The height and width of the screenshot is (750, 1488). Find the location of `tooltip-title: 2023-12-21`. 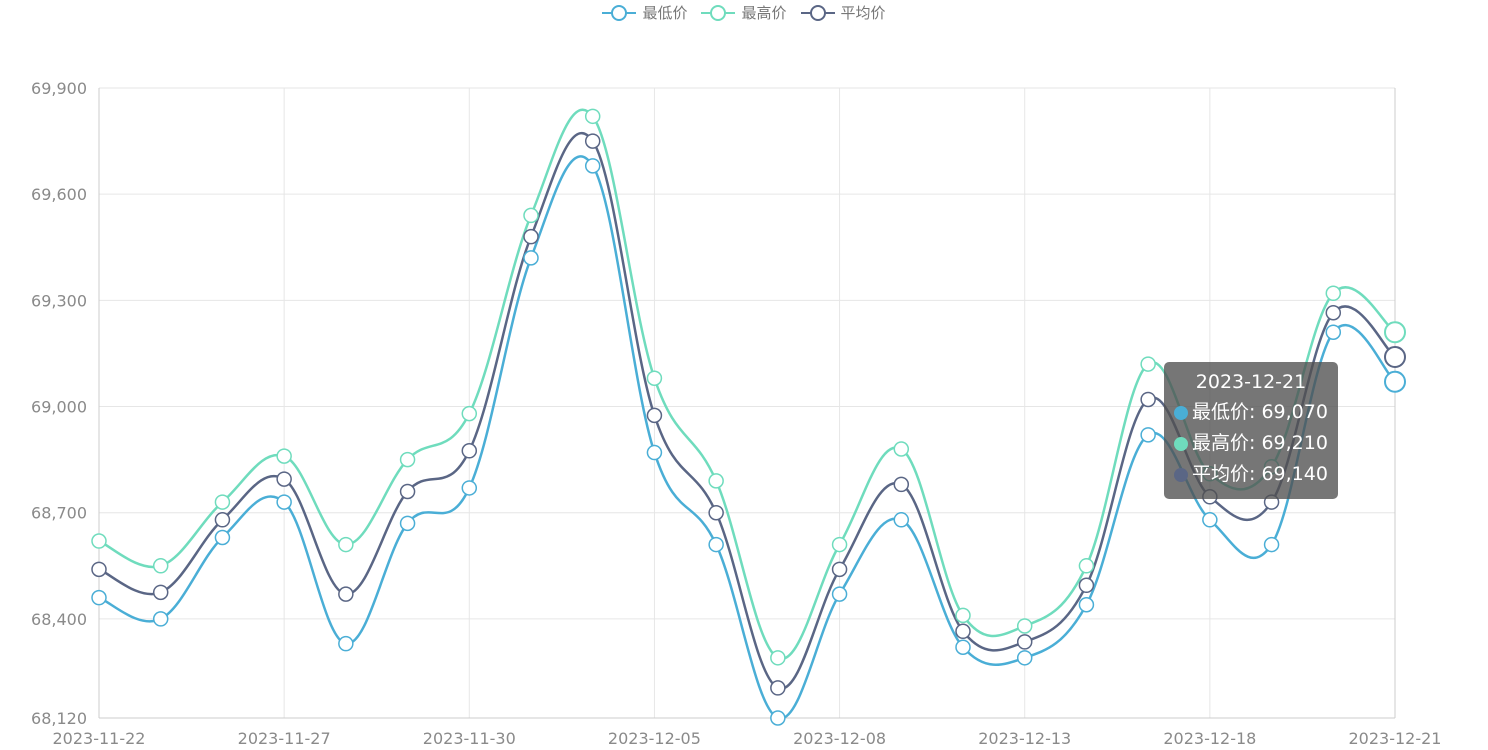

tooltip-title: 2023-12-21 is located at coordinates (1251, 382).